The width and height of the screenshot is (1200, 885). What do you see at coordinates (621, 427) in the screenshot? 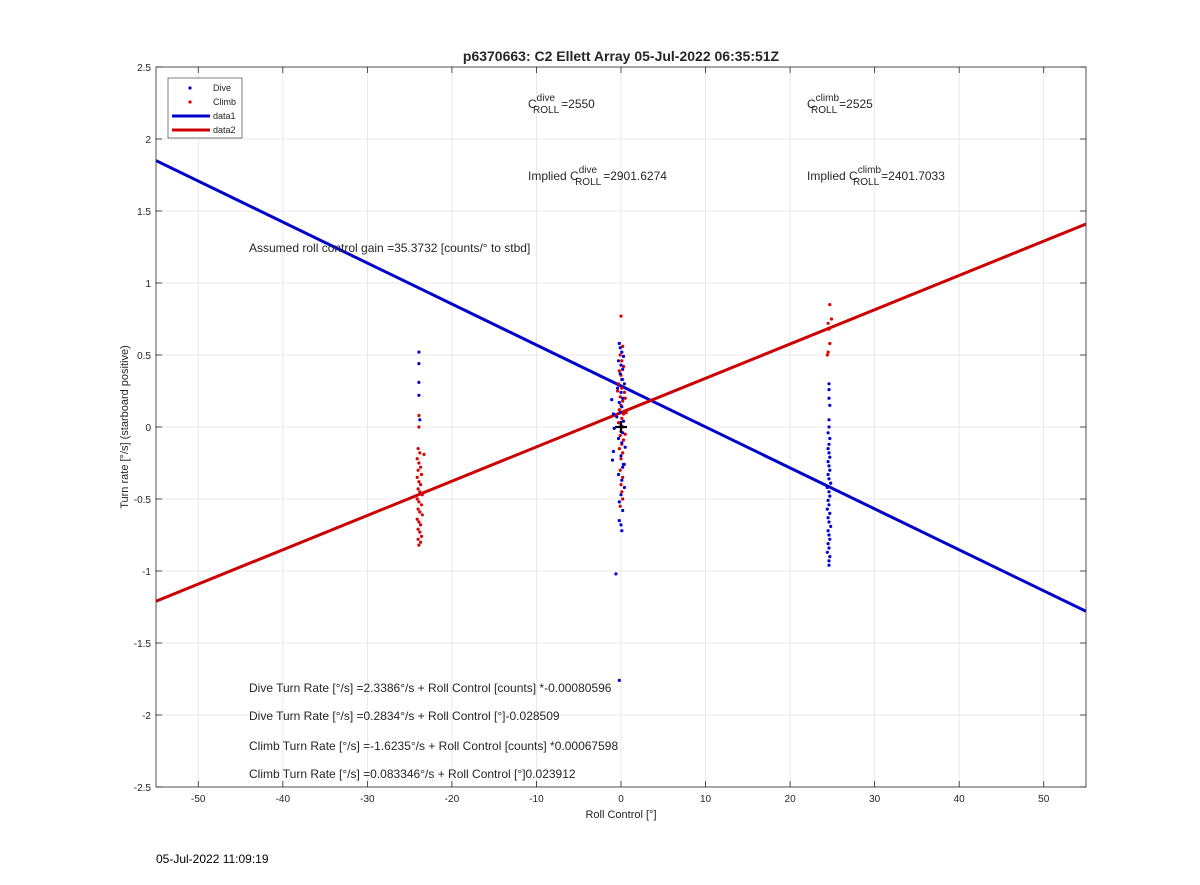
I see `origin-marker` at bounding box center [621, 427].